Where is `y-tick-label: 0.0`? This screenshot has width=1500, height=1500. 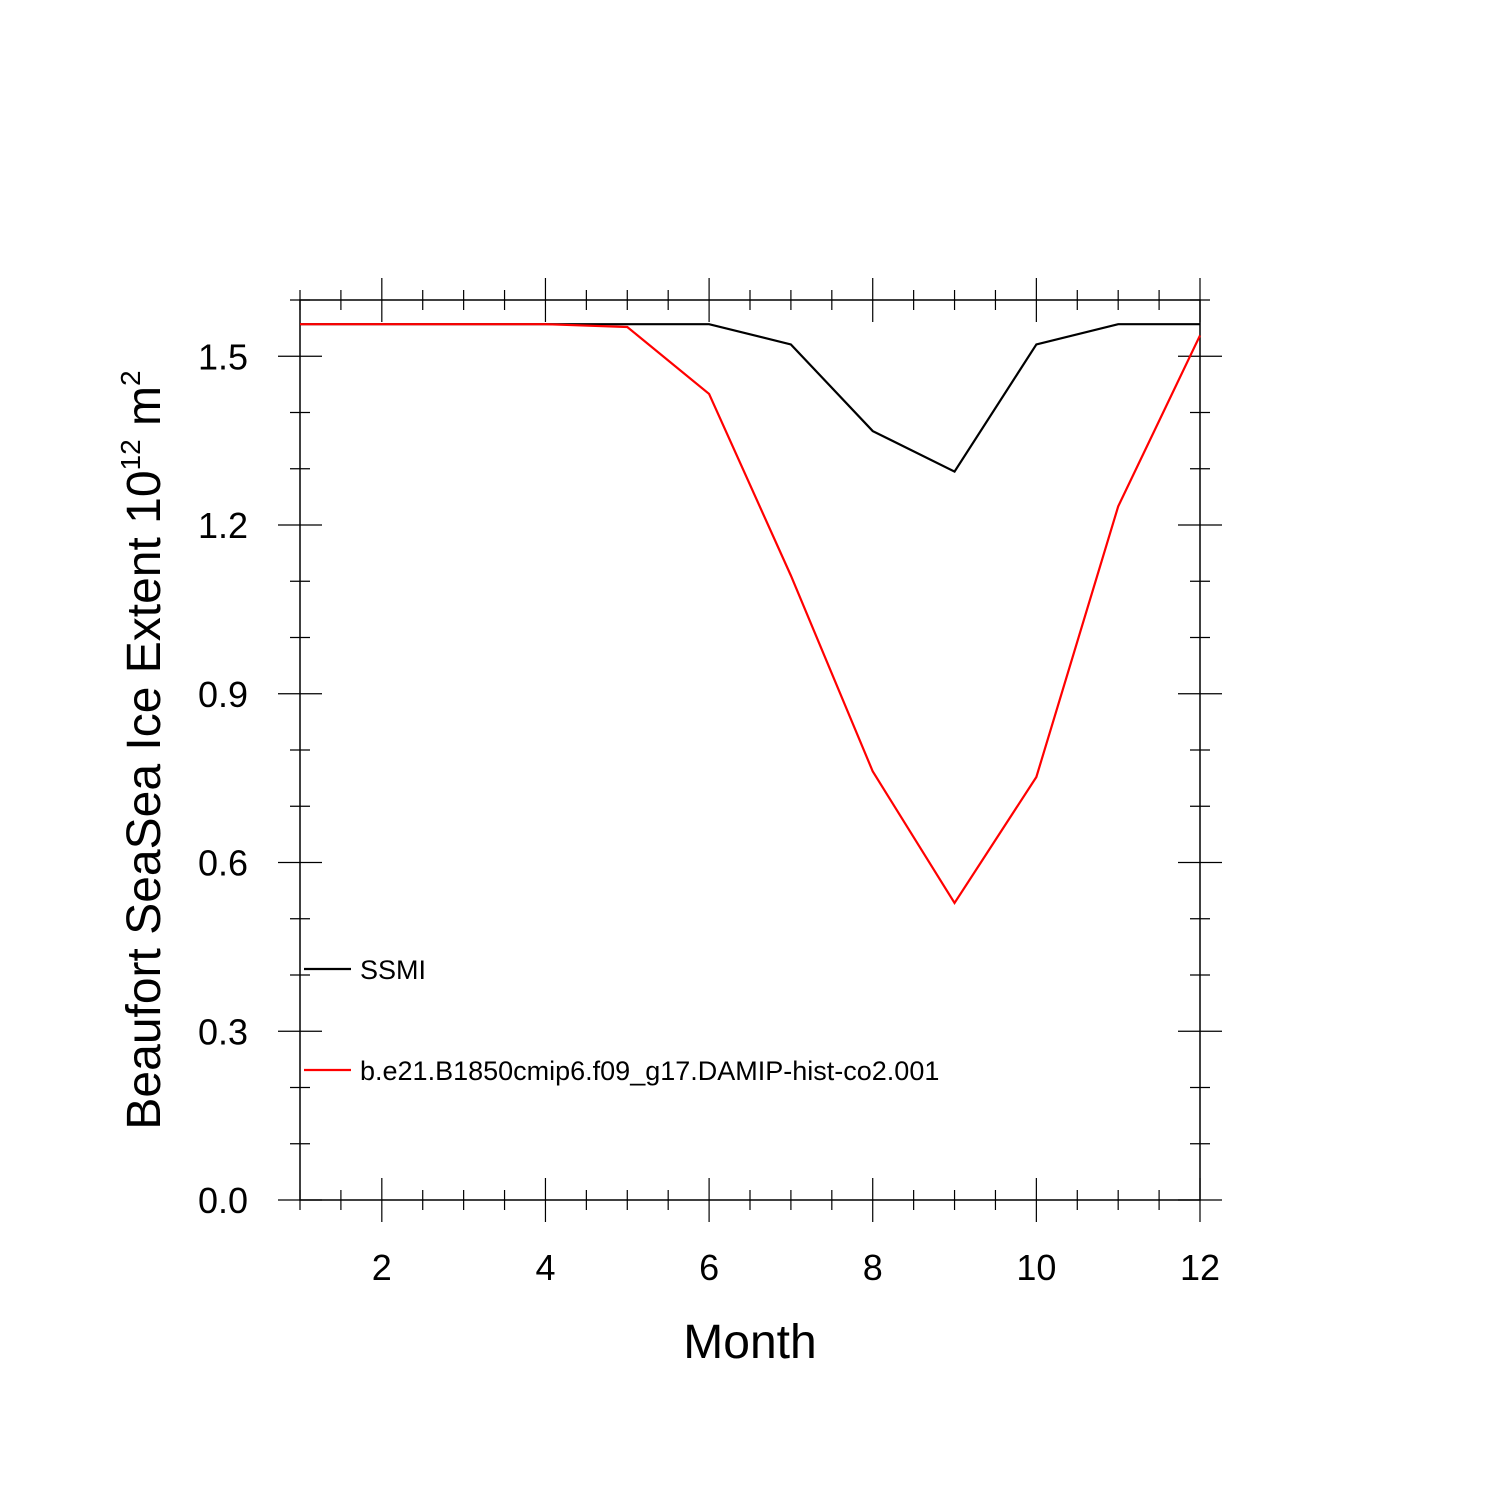
y-tick-label: 0.0 is located at coordinates (223, 1200).